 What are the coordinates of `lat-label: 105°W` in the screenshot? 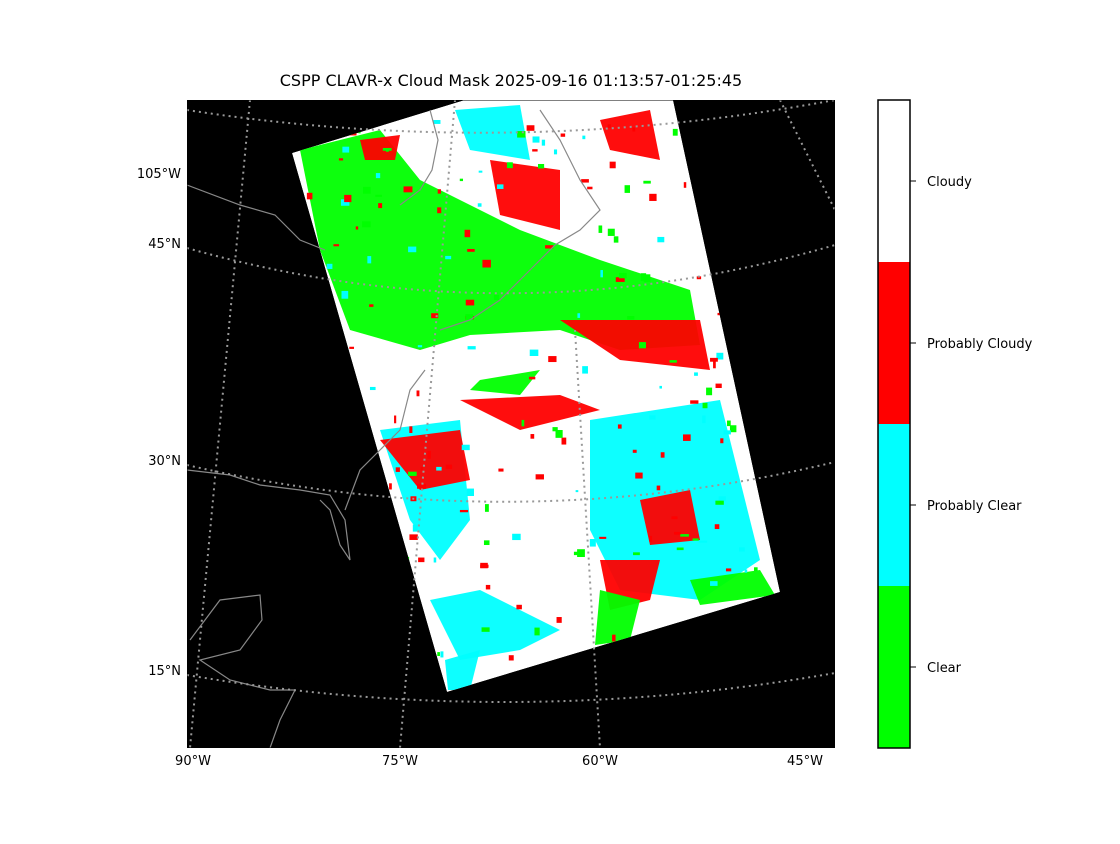 It's located at (159, 174).